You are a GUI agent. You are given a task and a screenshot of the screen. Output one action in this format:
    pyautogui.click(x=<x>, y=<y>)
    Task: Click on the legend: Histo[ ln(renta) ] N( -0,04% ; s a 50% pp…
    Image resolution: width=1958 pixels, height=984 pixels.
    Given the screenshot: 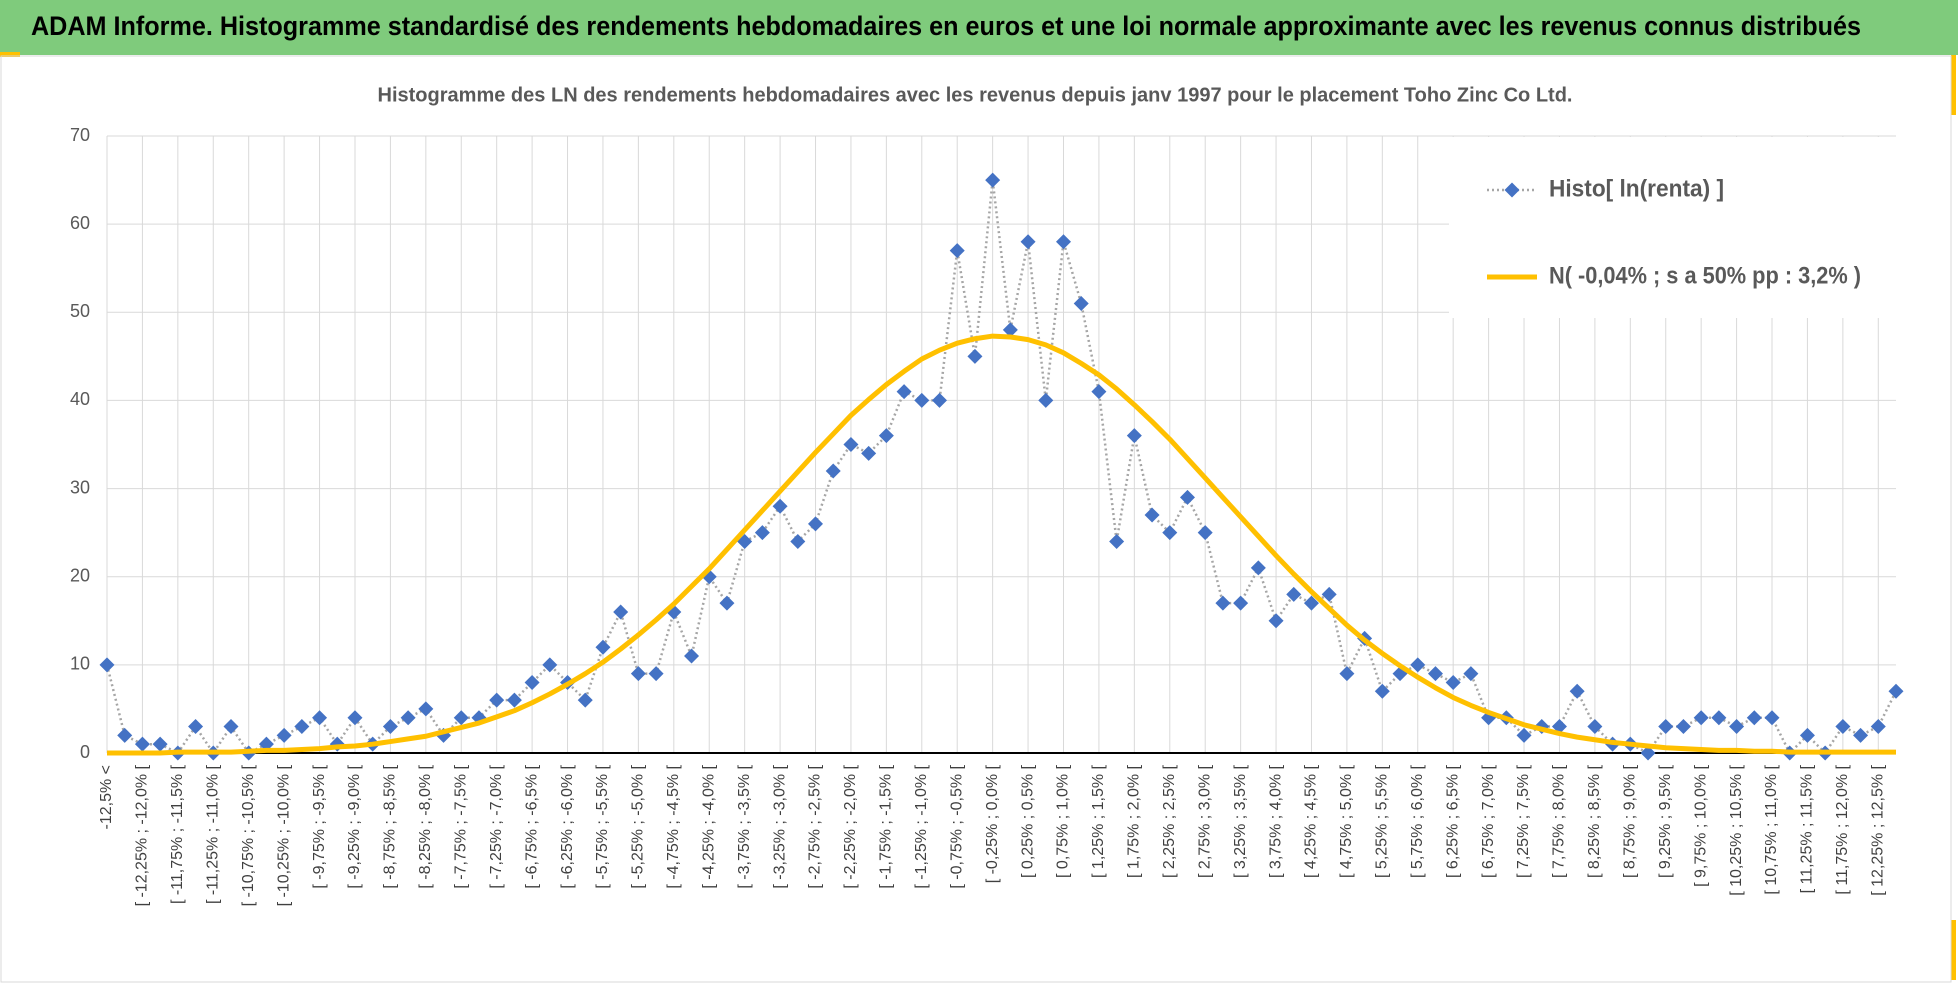 What is the action you would take?
    pyautogui.click(x=1673, y=227)
    